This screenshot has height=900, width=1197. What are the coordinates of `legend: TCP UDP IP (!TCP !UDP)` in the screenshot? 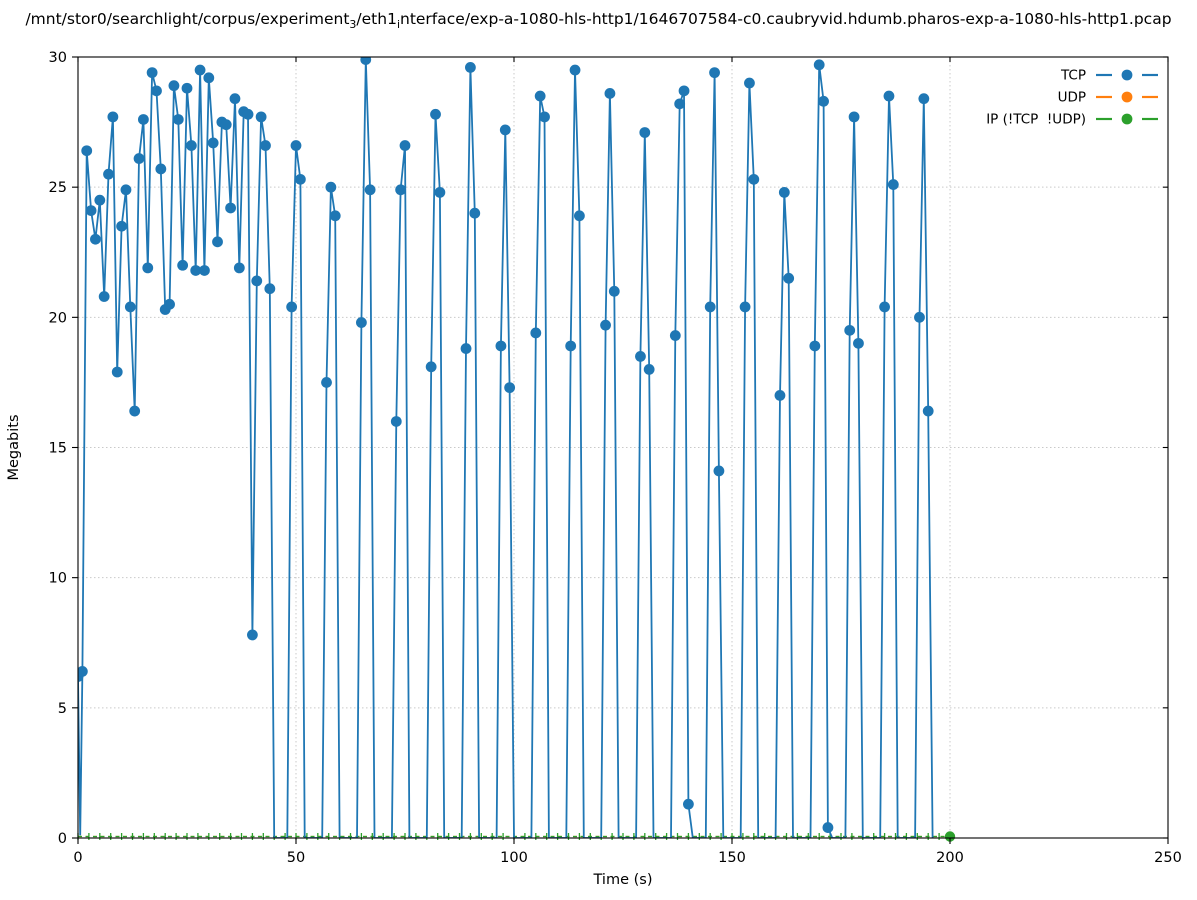 It's located at (1072, 98).